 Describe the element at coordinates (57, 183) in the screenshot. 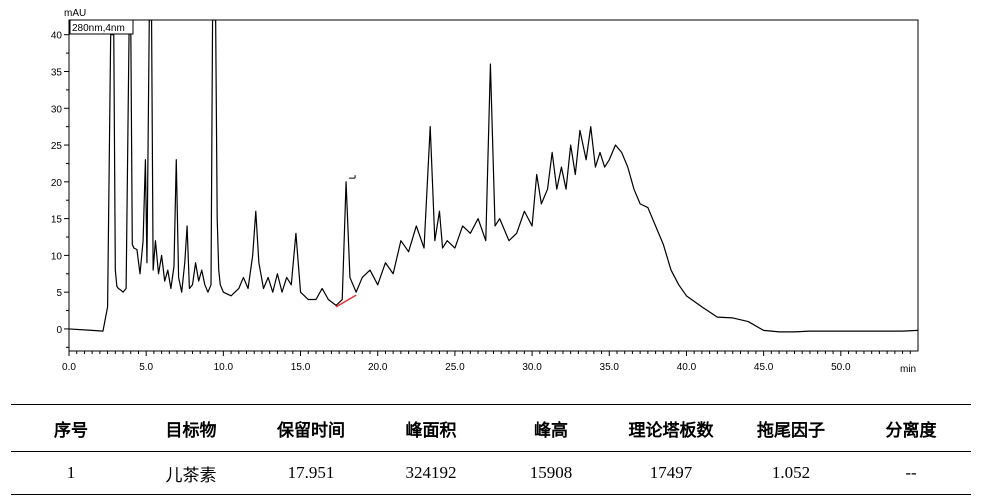

I see `y-tick-label: 20` at that location.